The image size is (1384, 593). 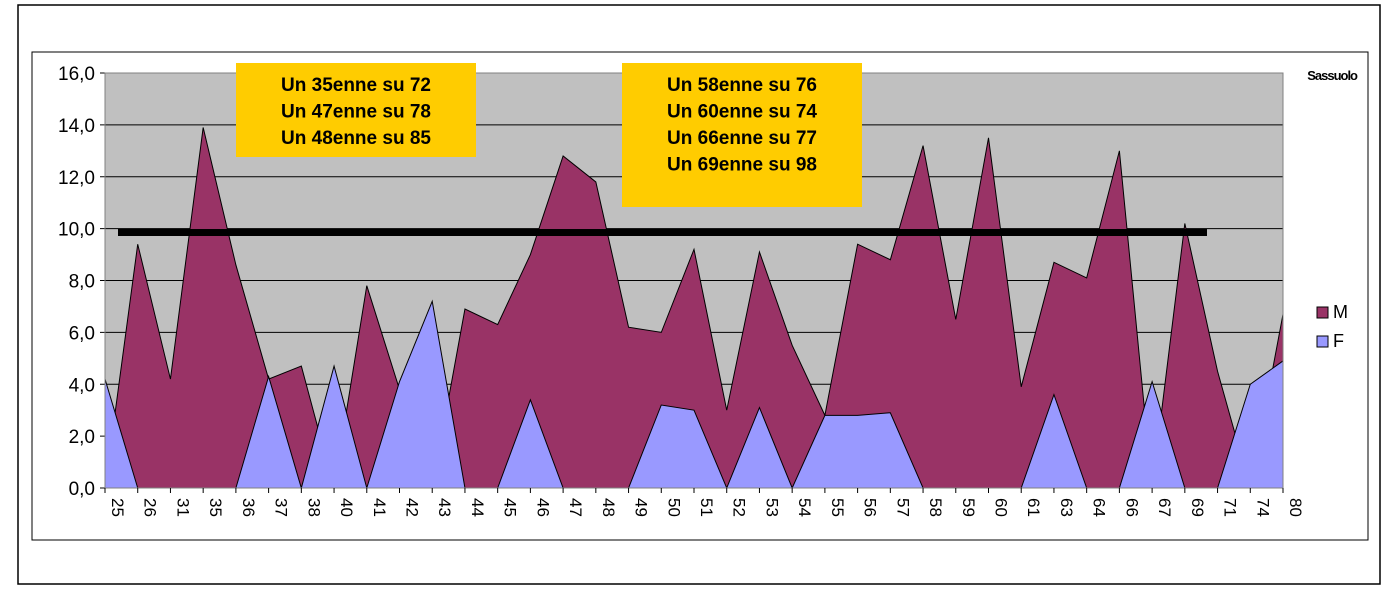 I want to click on x-tick-label: 80, so click(x=1295, y=507).